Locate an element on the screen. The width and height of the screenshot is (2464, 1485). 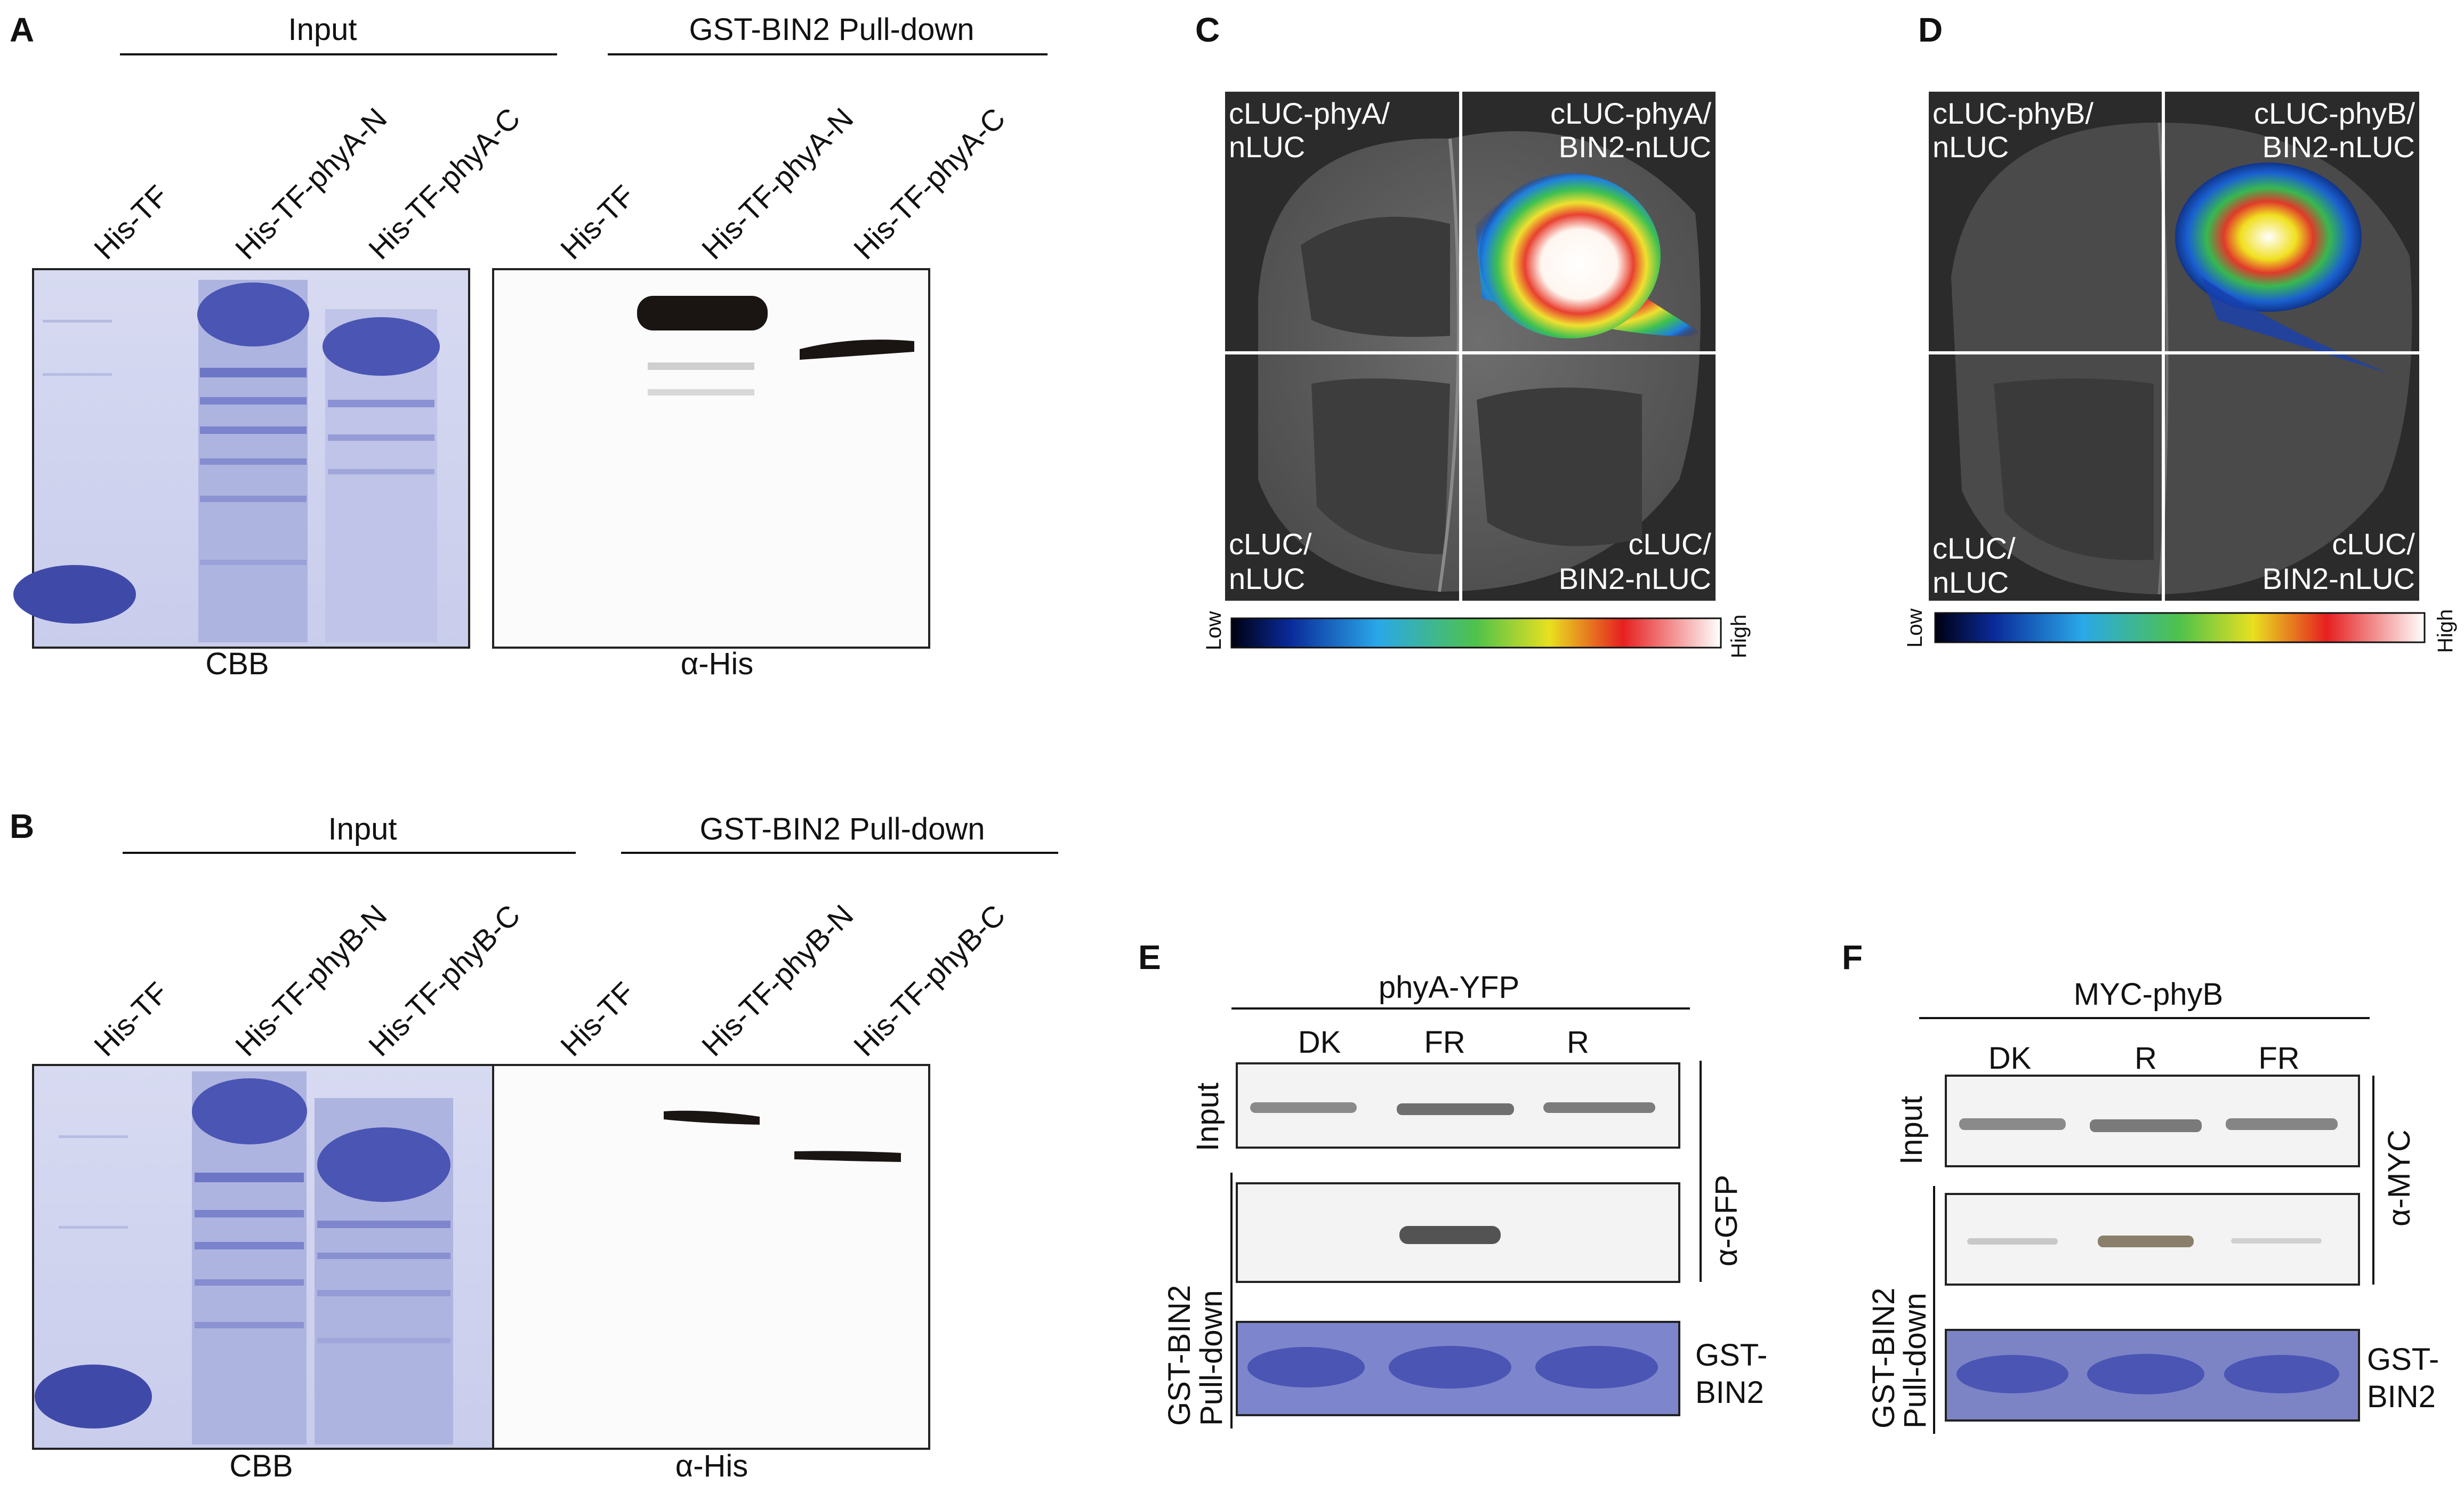
panel-c-q-tr-1: cLUC-phyA/ is located at coordinates (1630, 113).